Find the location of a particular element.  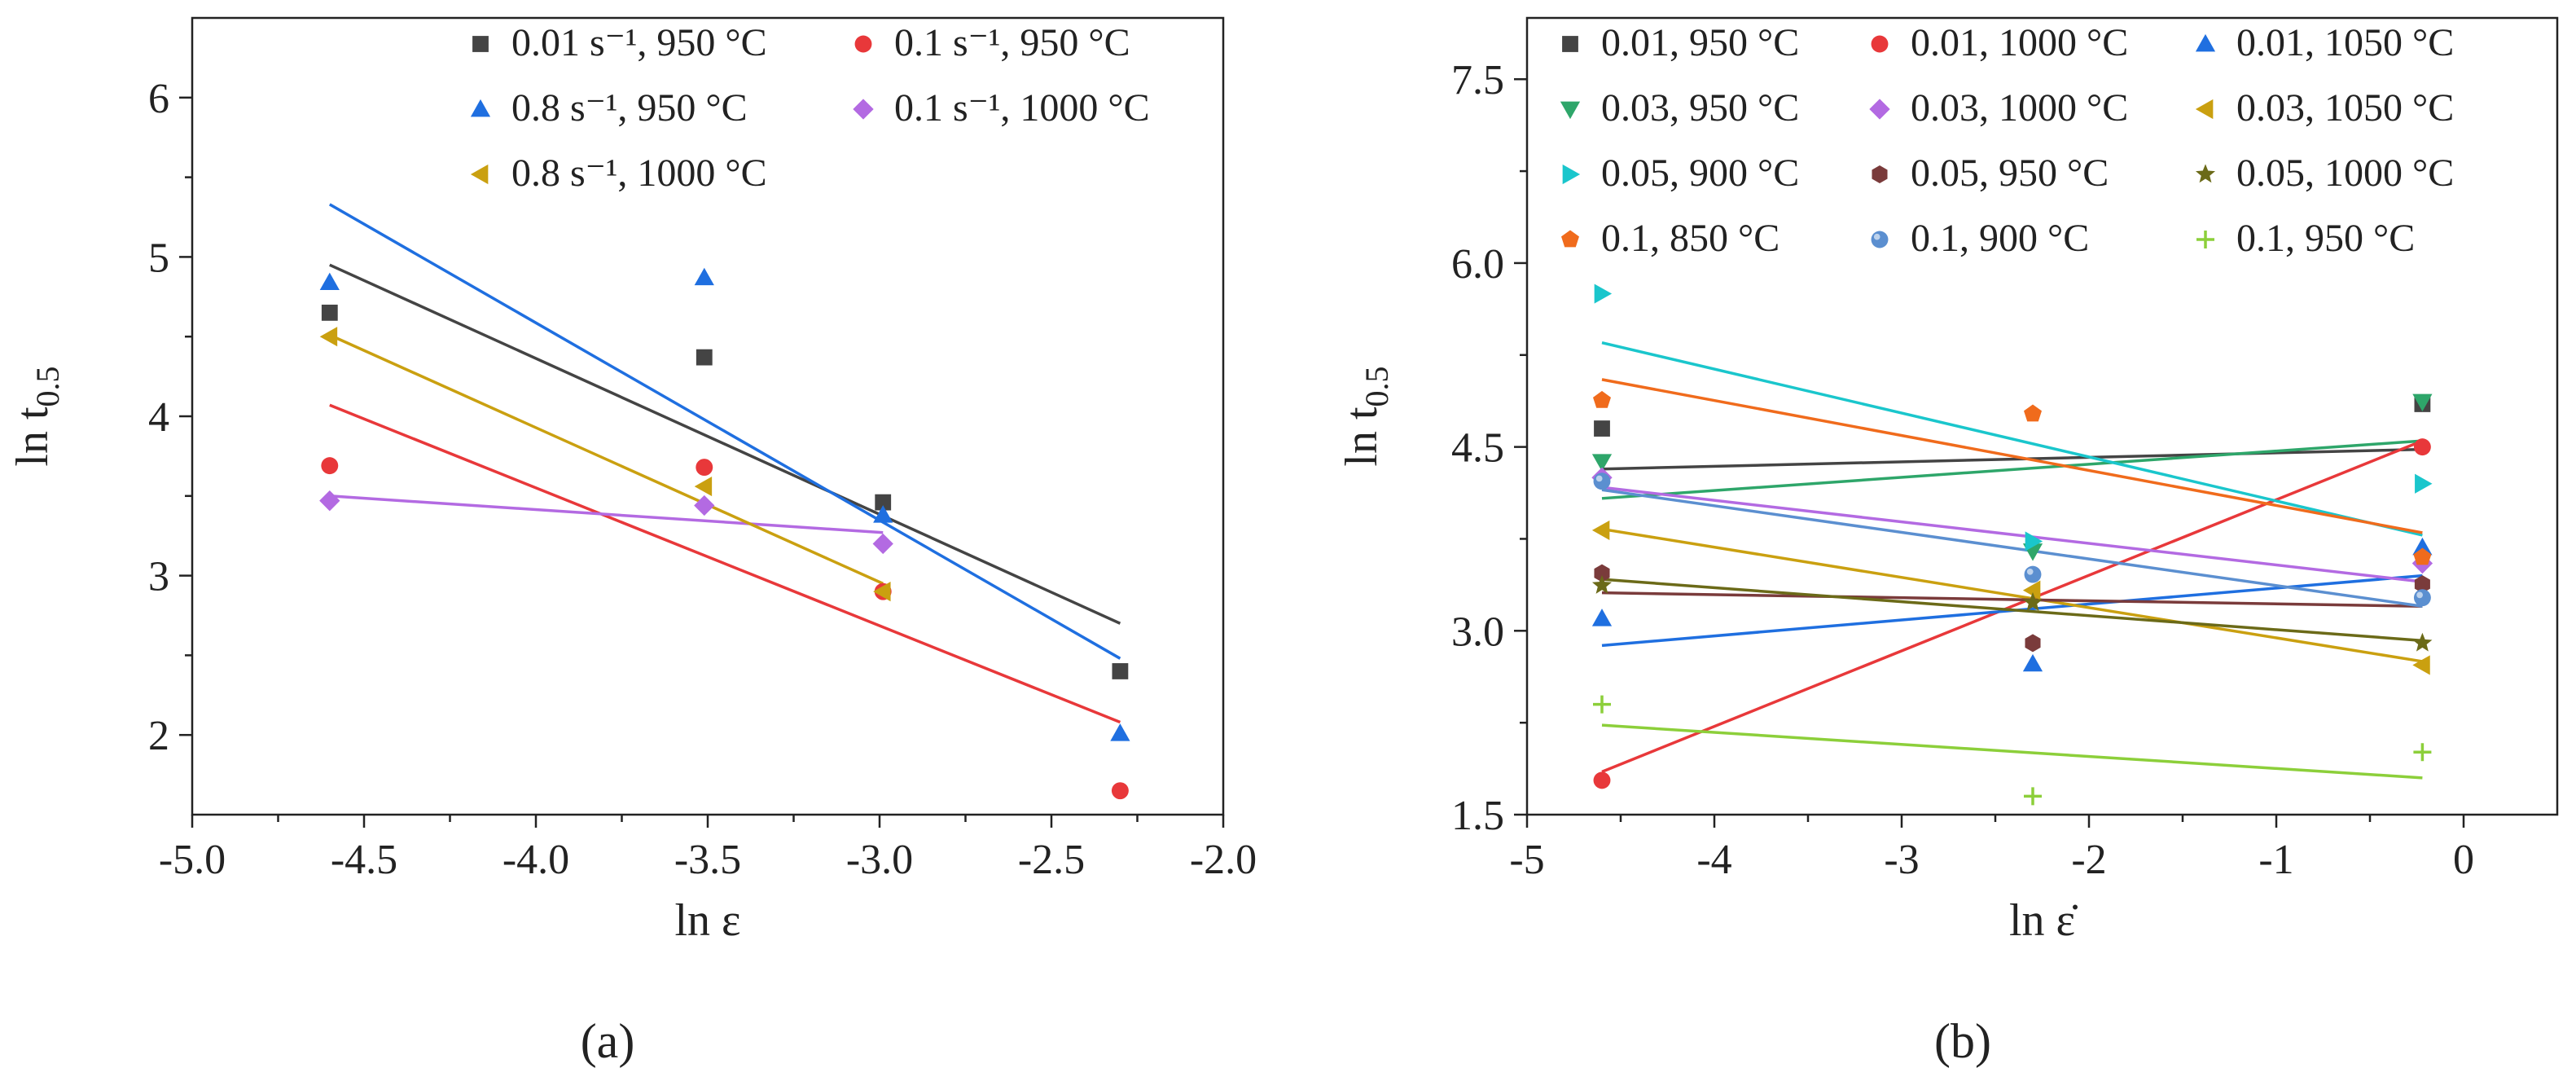

panel-label: (a) is located at coordinates (608, 1041).